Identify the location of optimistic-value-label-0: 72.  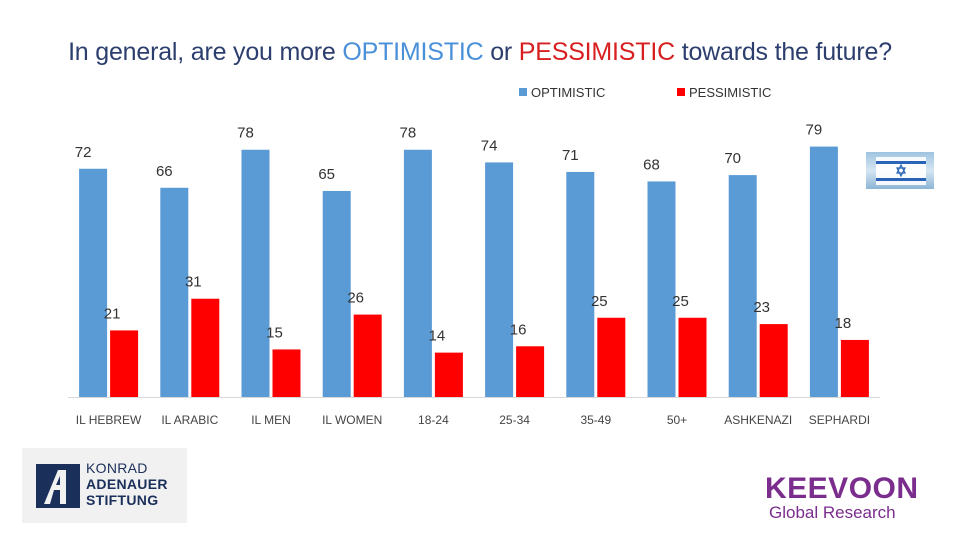
(83, 152).